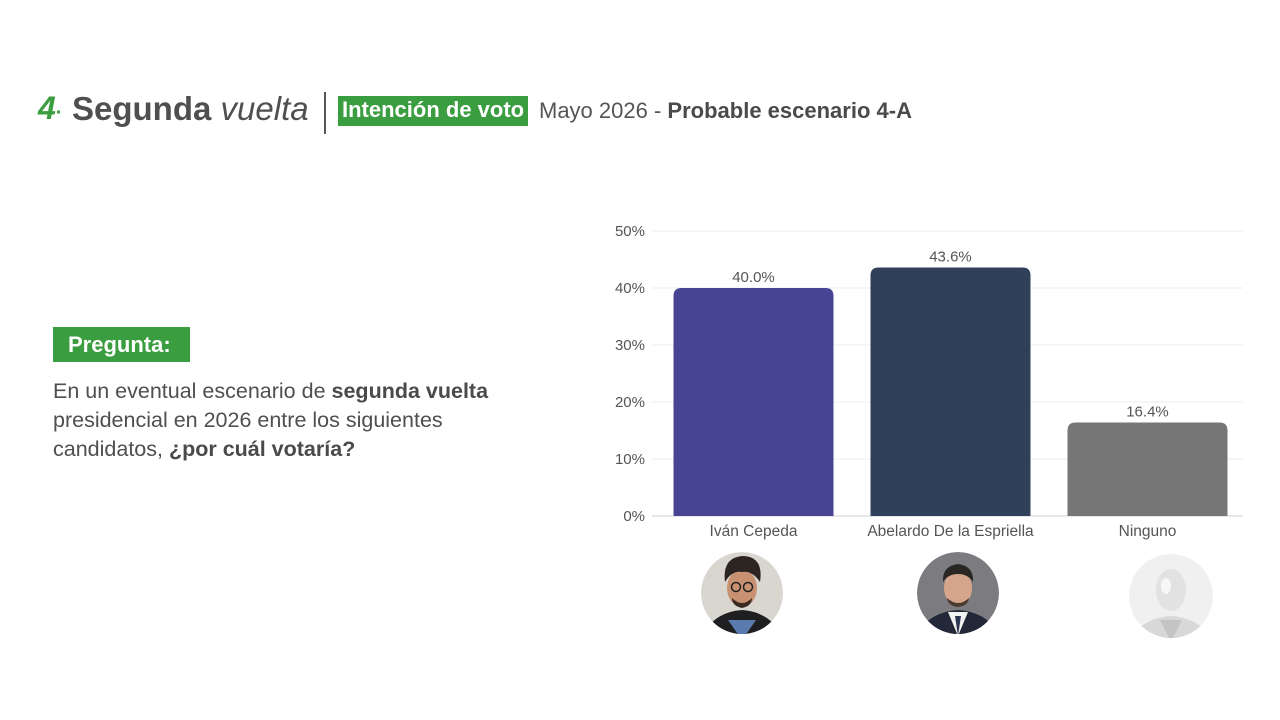 This screenshot has height=720, width=1280. Describe the element at coordinates (190, 108) in the screenshot. I see `section-title: Segunda vuelta` at that location.